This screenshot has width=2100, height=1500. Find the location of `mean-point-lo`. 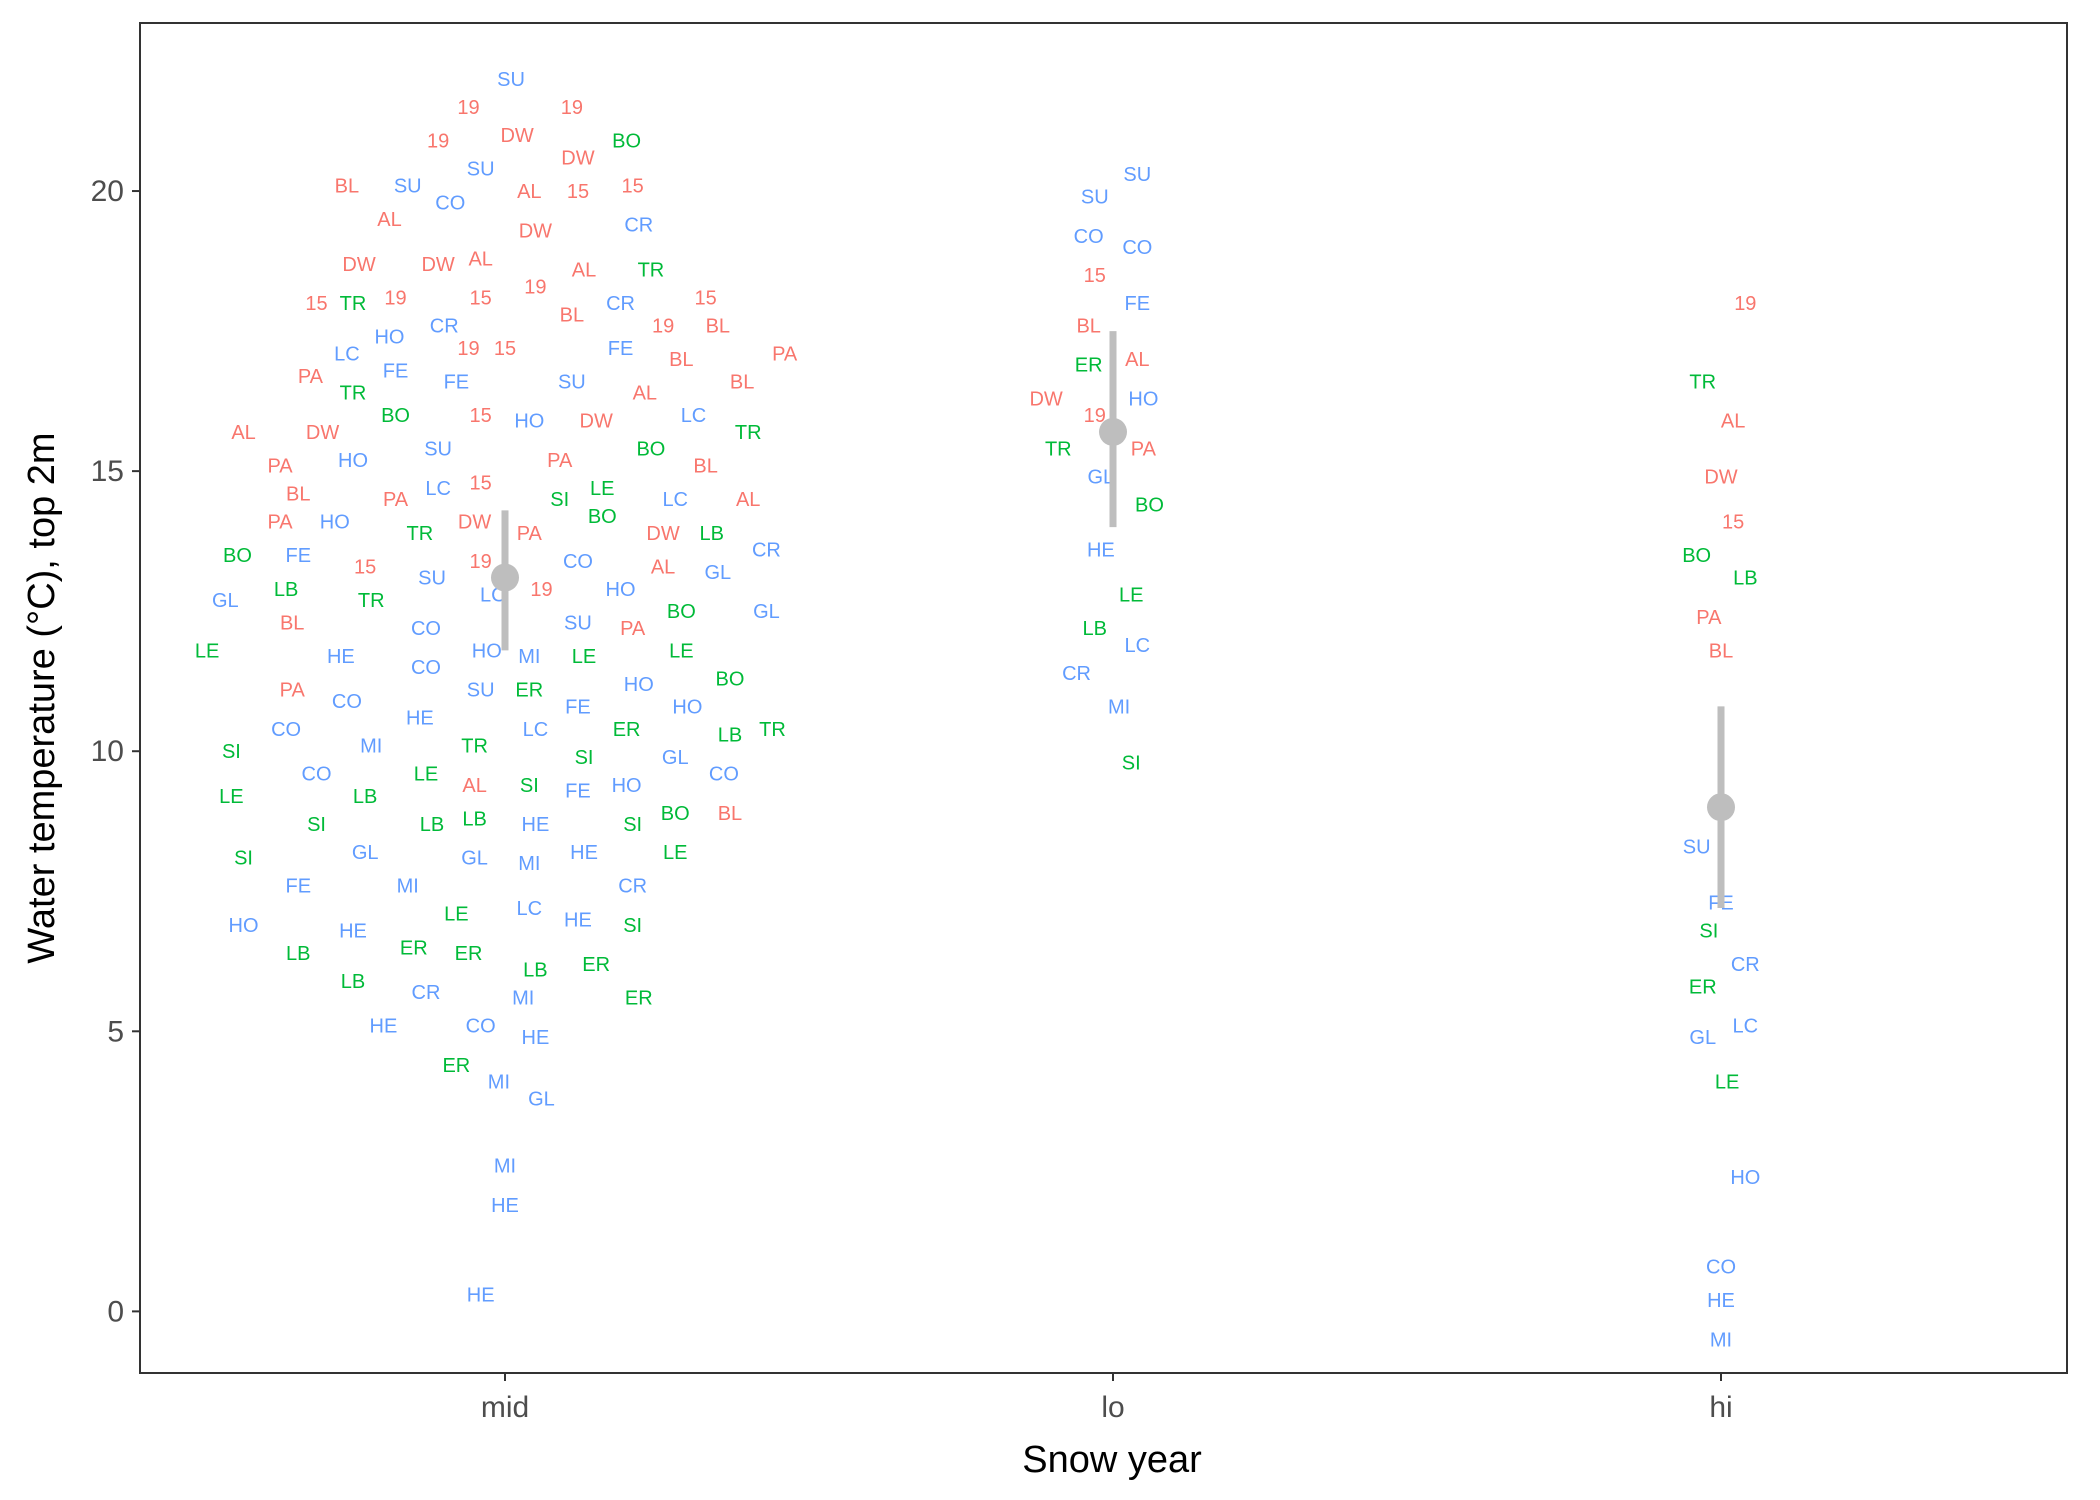

mean-point-lo is located at coordinates (1113, 431).